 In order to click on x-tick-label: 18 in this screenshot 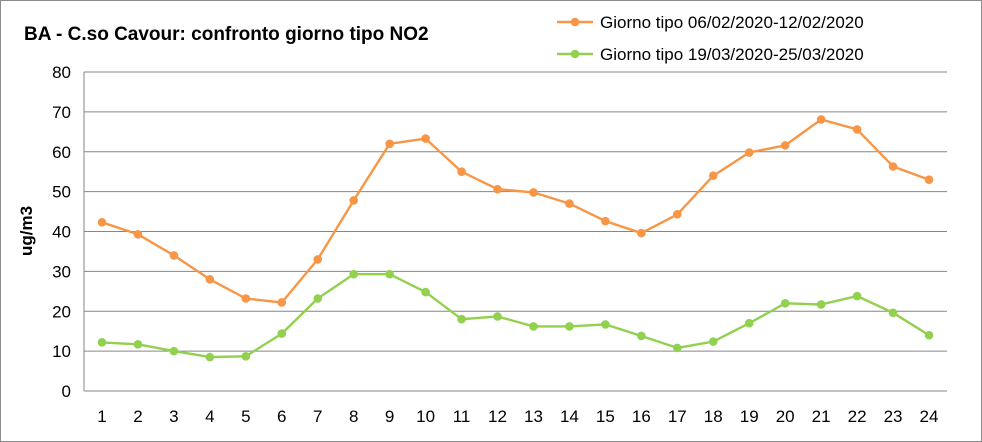, I will do `click(713, 416)`.